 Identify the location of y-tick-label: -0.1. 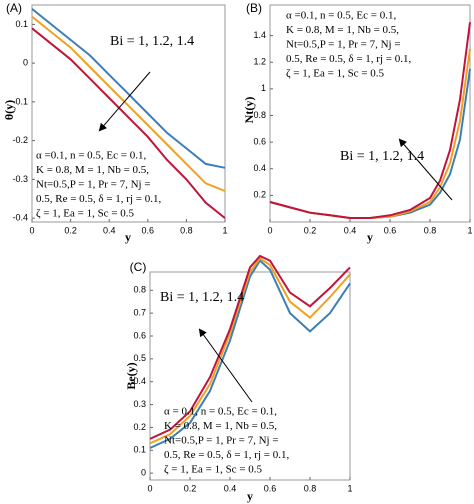
(20, 101).